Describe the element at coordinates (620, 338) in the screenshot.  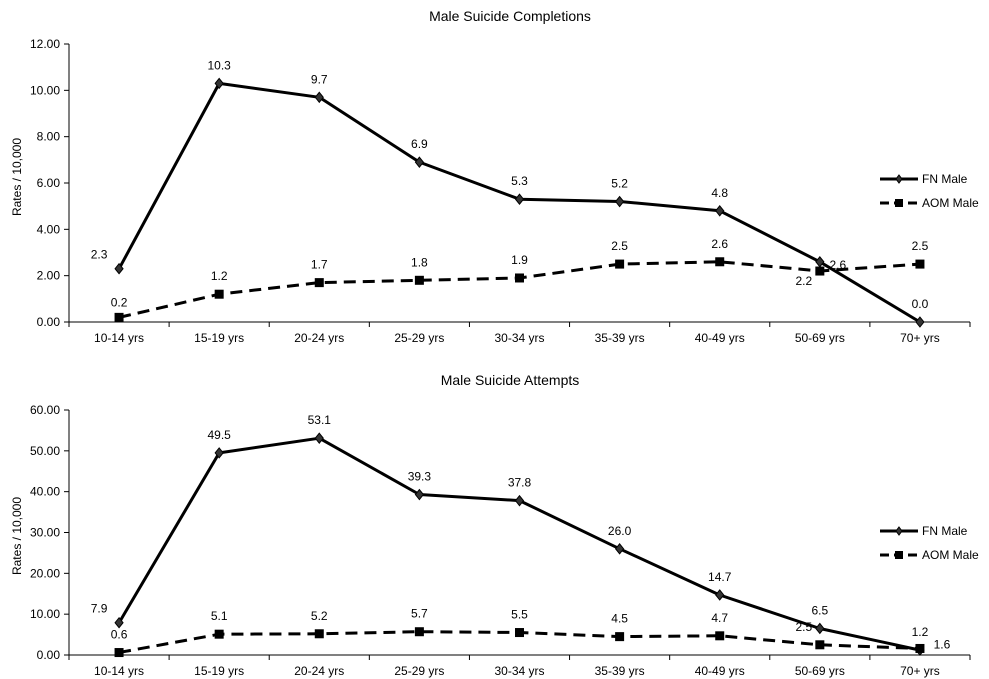
I see `completions-x-tick-label: 35-39 yrs` at that location.